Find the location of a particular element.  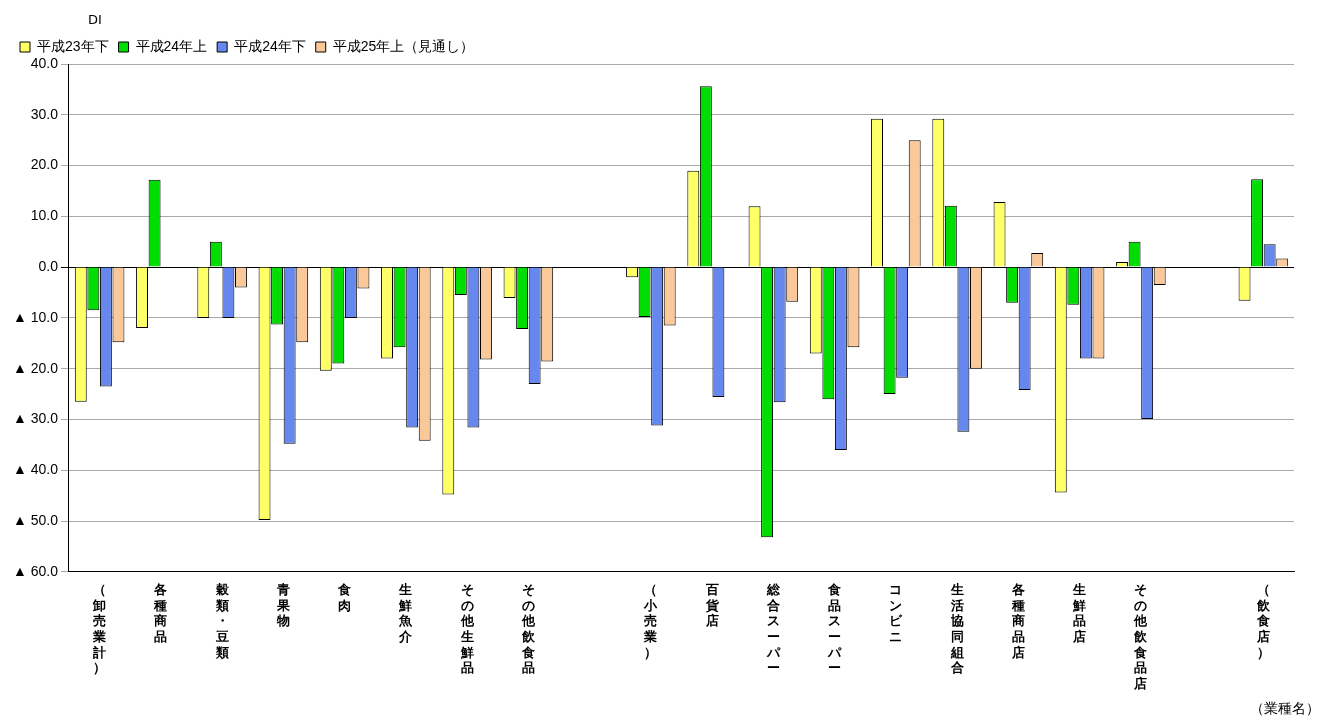

y-tick-label: ▲ 20.0 is located at coordinates (35, 367).